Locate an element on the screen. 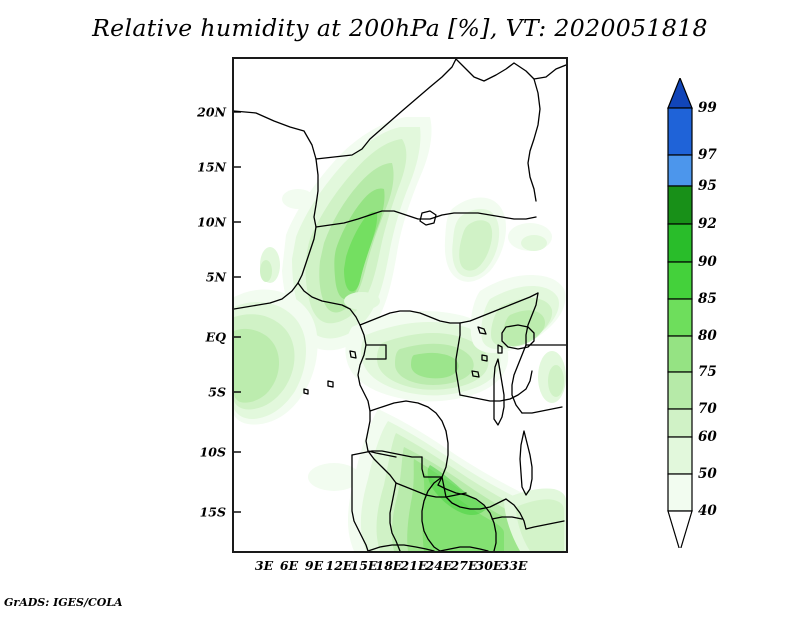  colorbar-label-80: 80 is located at coordinates (707, 336).